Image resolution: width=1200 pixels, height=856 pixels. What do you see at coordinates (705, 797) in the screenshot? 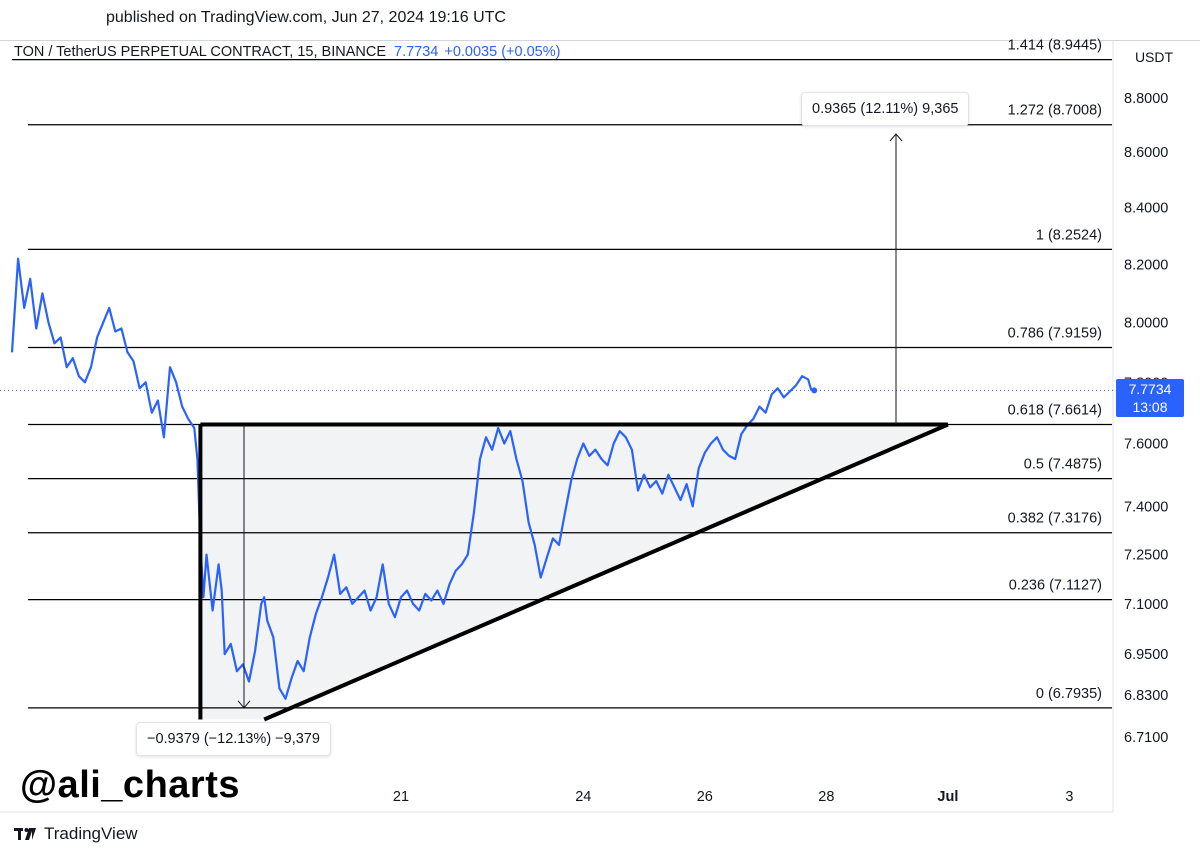
I see `x-tick-label: 26` at bounding box center [705, 797].